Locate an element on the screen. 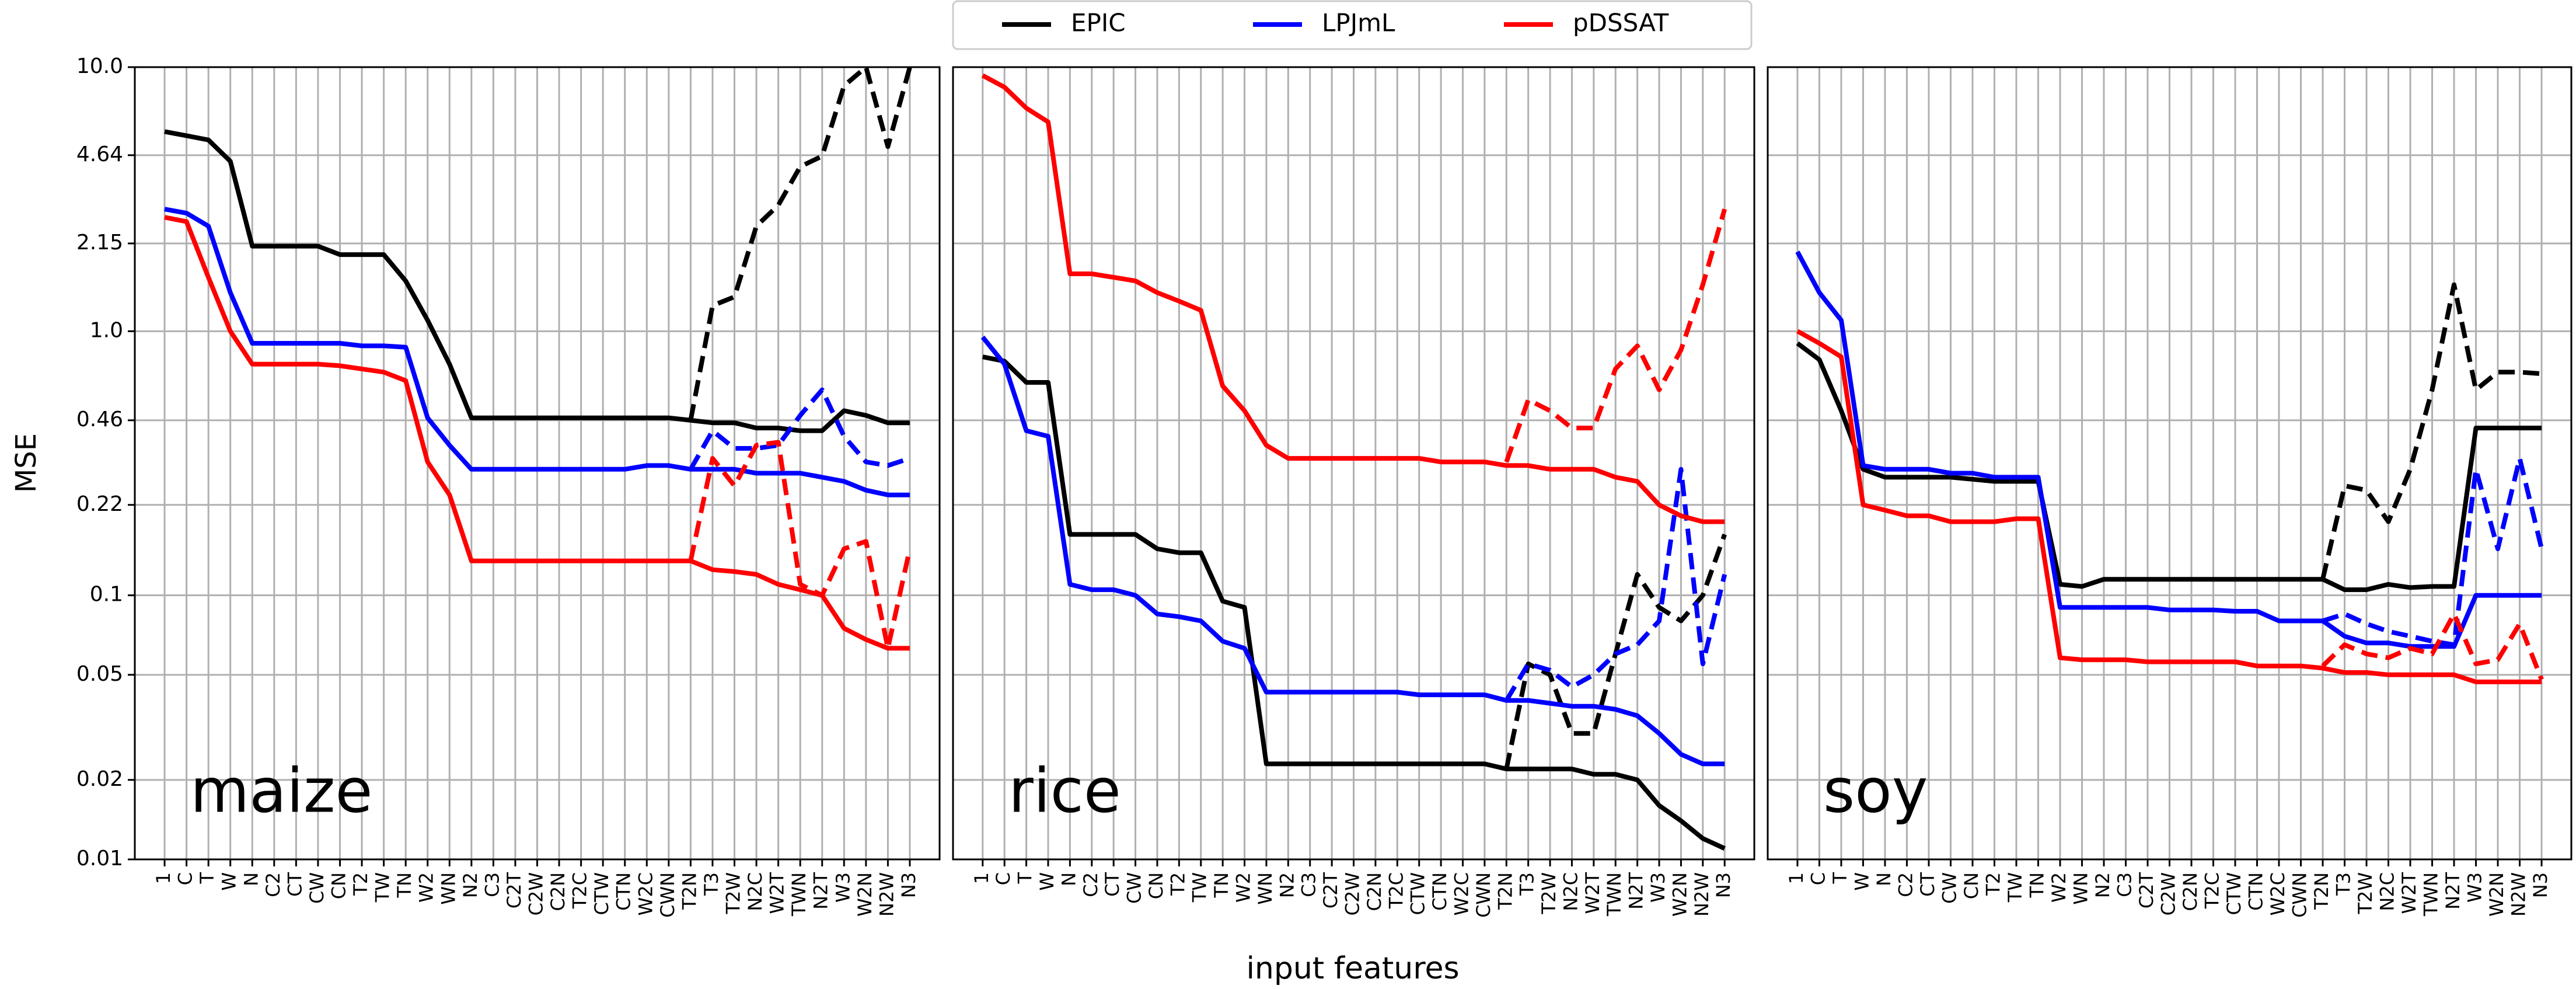 This screenshot has width=2576, height=989. x-tick-label: TN is located at coordinates (2037, 885).